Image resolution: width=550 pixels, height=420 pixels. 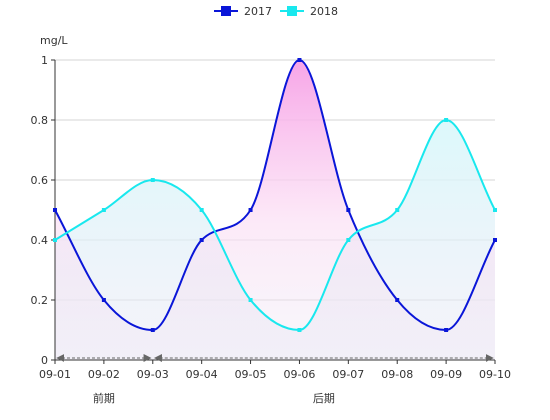 What do you see at coordinates (44, 360) in the screenshot?
I see `y-tick-label: 0` at bounding box center [44, 360].